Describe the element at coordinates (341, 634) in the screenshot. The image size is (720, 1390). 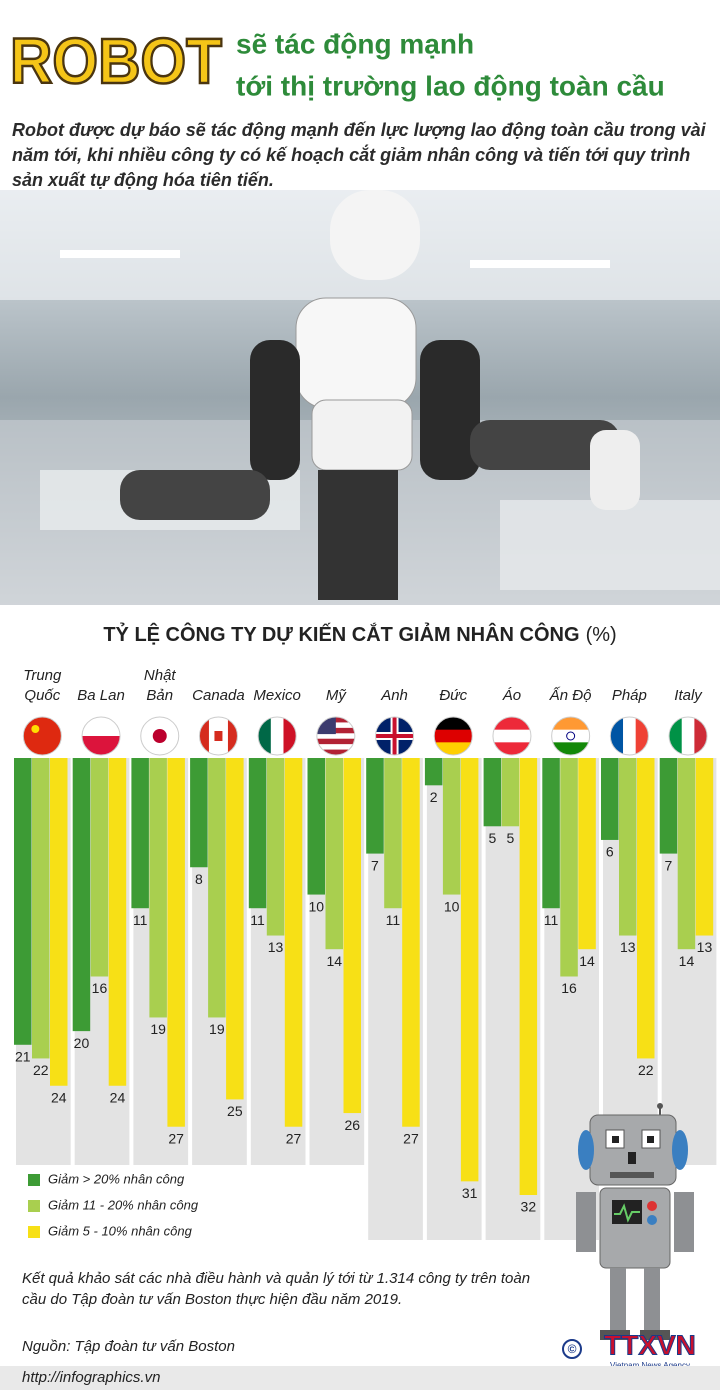
I see `chart-title: TỶ LỆ CÔNG TY DỰ KIẾN CẮT GIẢM NHÂN CÔNG` at that location.